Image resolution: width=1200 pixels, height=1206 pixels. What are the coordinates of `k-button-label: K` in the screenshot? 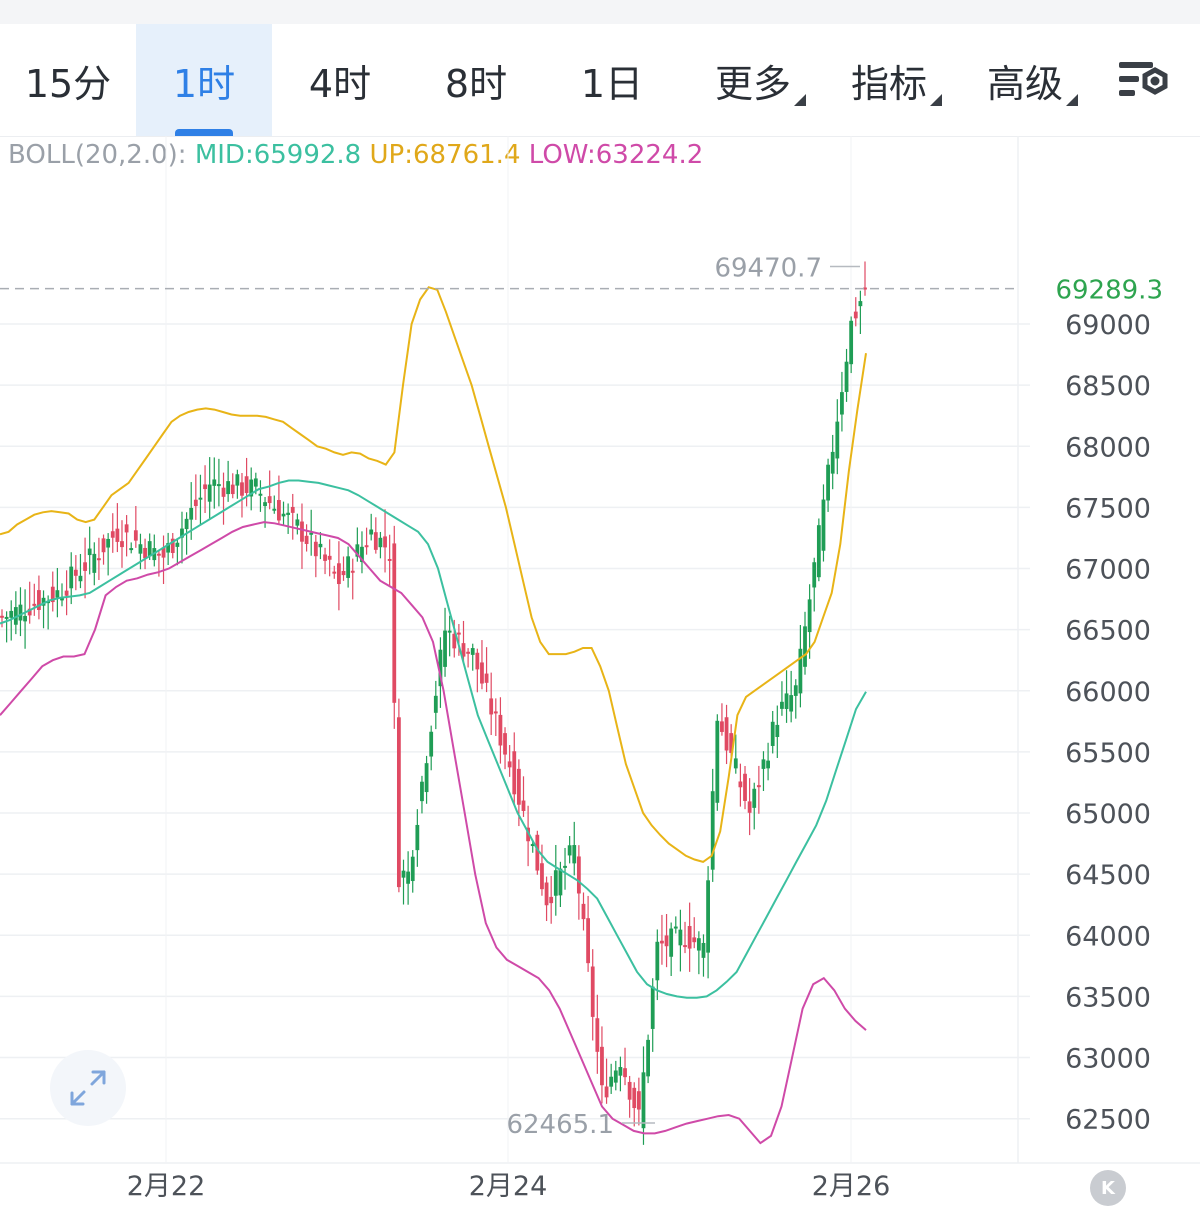 It's located at (1108, 1188).